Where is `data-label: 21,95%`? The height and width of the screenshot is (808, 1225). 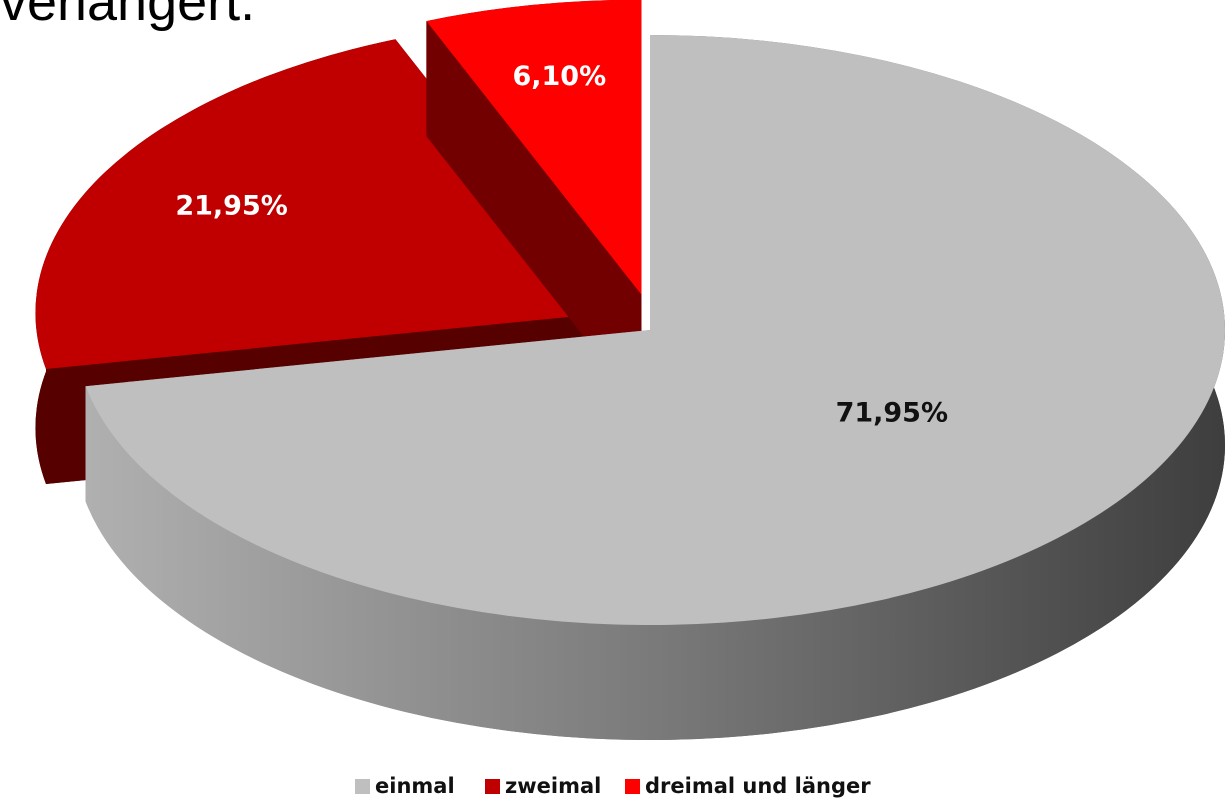
data-label: 21,95% is located at coordinates (231, 206).